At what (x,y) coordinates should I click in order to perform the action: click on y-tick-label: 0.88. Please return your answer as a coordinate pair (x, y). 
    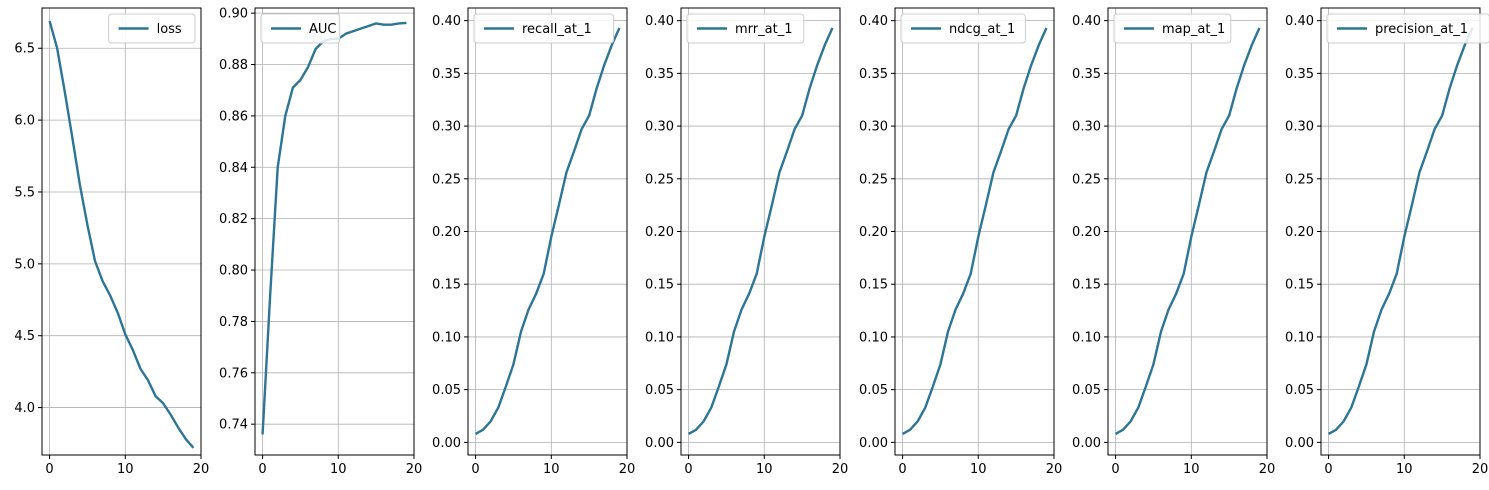
    Looking at the image, I should click on (233, 65).